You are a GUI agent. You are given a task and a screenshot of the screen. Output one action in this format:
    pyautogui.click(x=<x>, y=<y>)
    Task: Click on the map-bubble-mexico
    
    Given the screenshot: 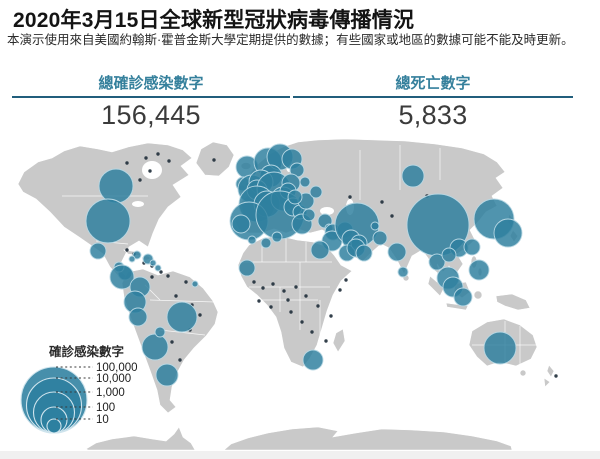 What is the action you would take?
    pyautogui.click(x=98, y=251)
    